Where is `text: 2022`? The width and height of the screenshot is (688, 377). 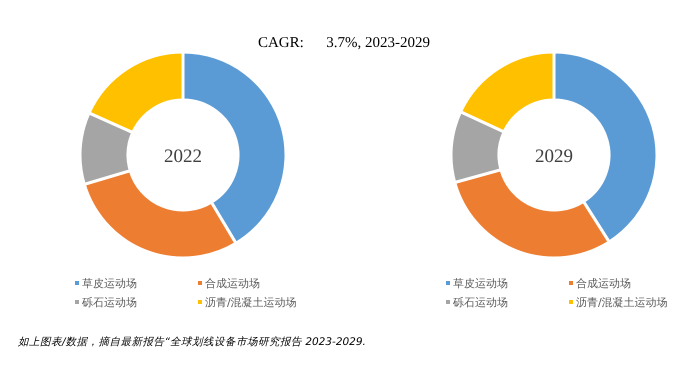
text: 2022 is located at coordinates (183, 156).